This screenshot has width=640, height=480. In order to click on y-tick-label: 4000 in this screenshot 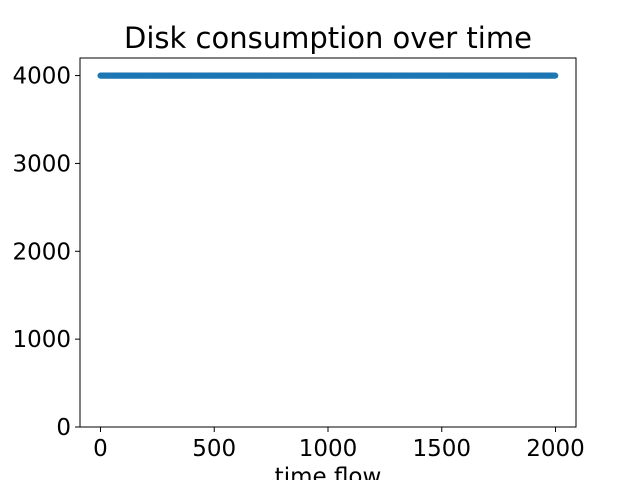, I will do `click(41, 77)`.